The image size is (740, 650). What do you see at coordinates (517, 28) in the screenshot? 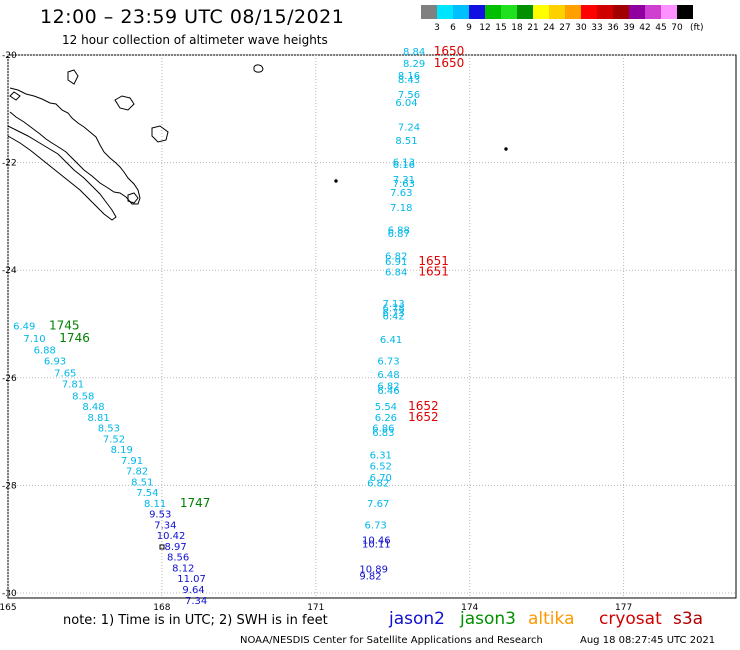
I see `legend-label: 18` at bounding box center [517, 28].